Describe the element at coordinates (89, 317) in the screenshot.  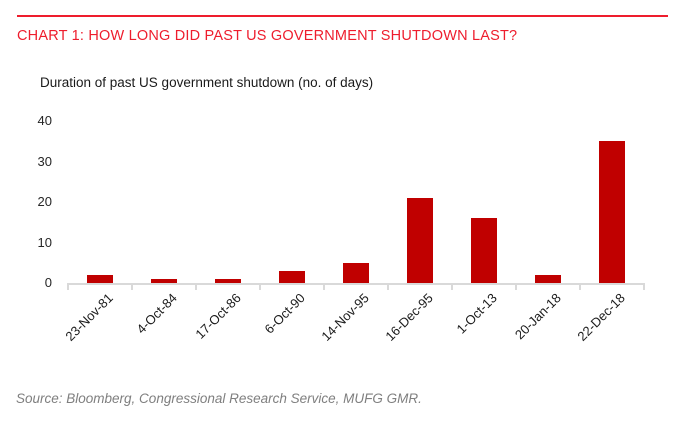
I see `x-axis-label: 23-Nov-81` at that location.